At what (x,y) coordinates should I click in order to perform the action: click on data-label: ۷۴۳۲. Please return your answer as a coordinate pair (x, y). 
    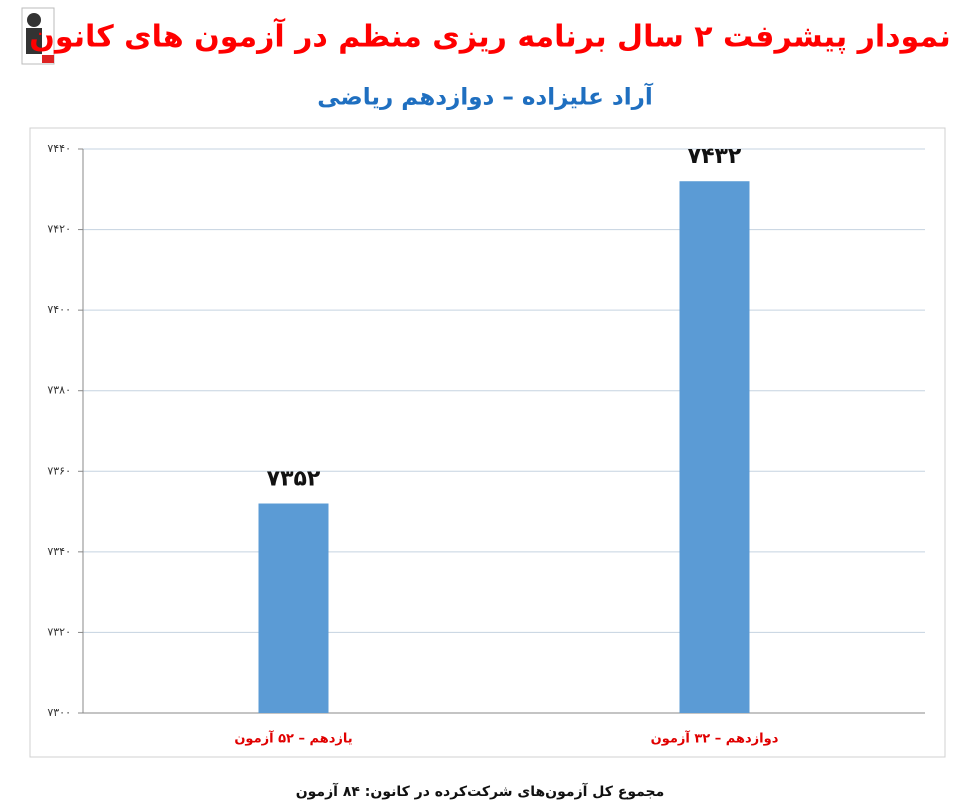
    Looking at the image, I should click on (715, 156).